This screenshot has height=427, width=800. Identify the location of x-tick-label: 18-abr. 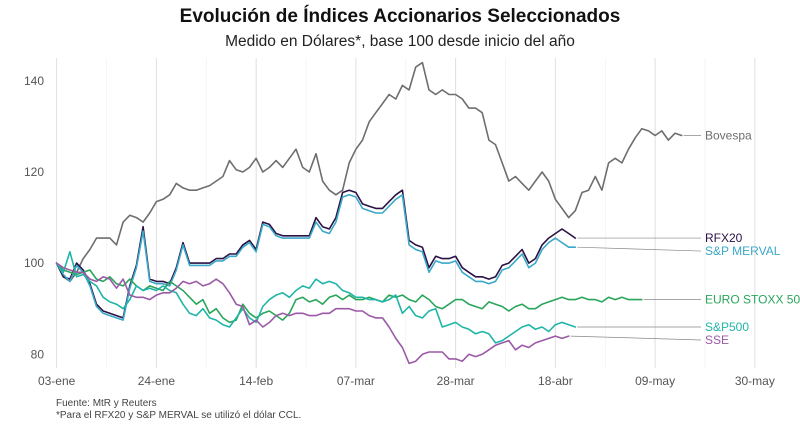
(555, 381).